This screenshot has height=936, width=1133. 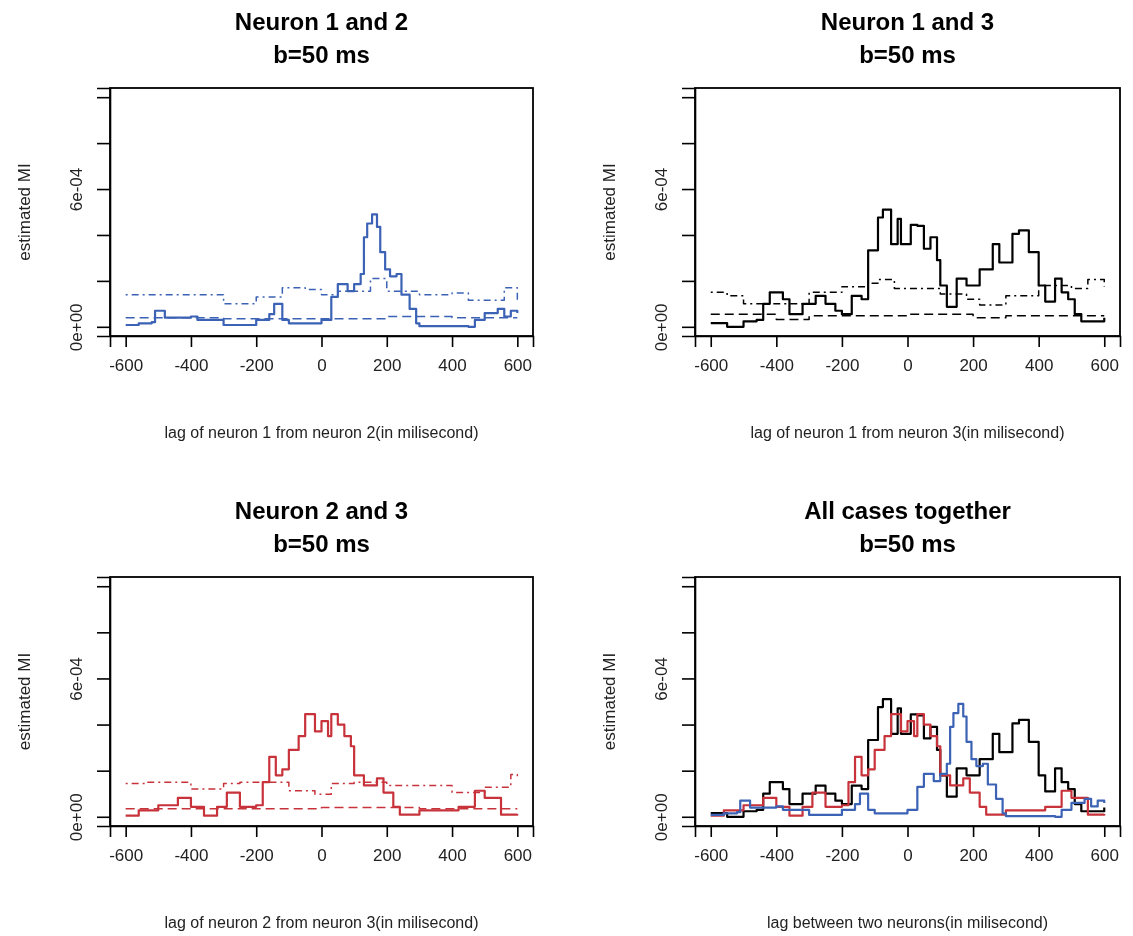 What do you see at coordinates (907, 21) in the screenshot?
I see `chart-title: Neuron 1 and 3` at bounding box center [907, 21].